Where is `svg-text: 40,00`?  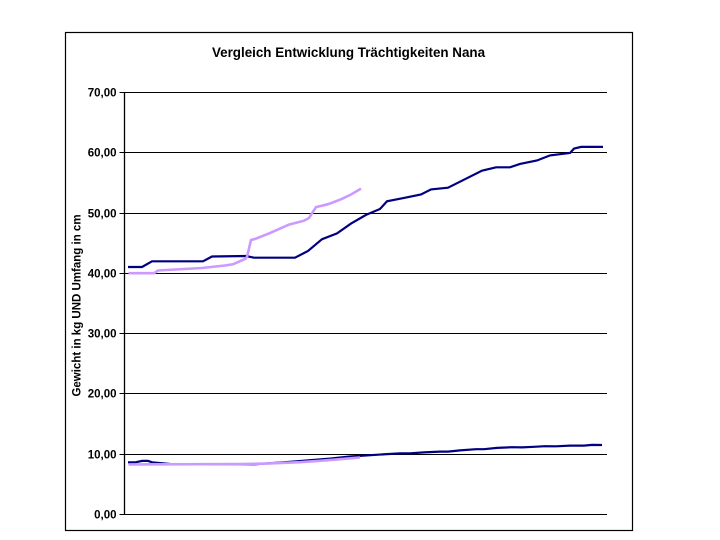
svg-text: 40,00 is located at coordinates (102, 275).